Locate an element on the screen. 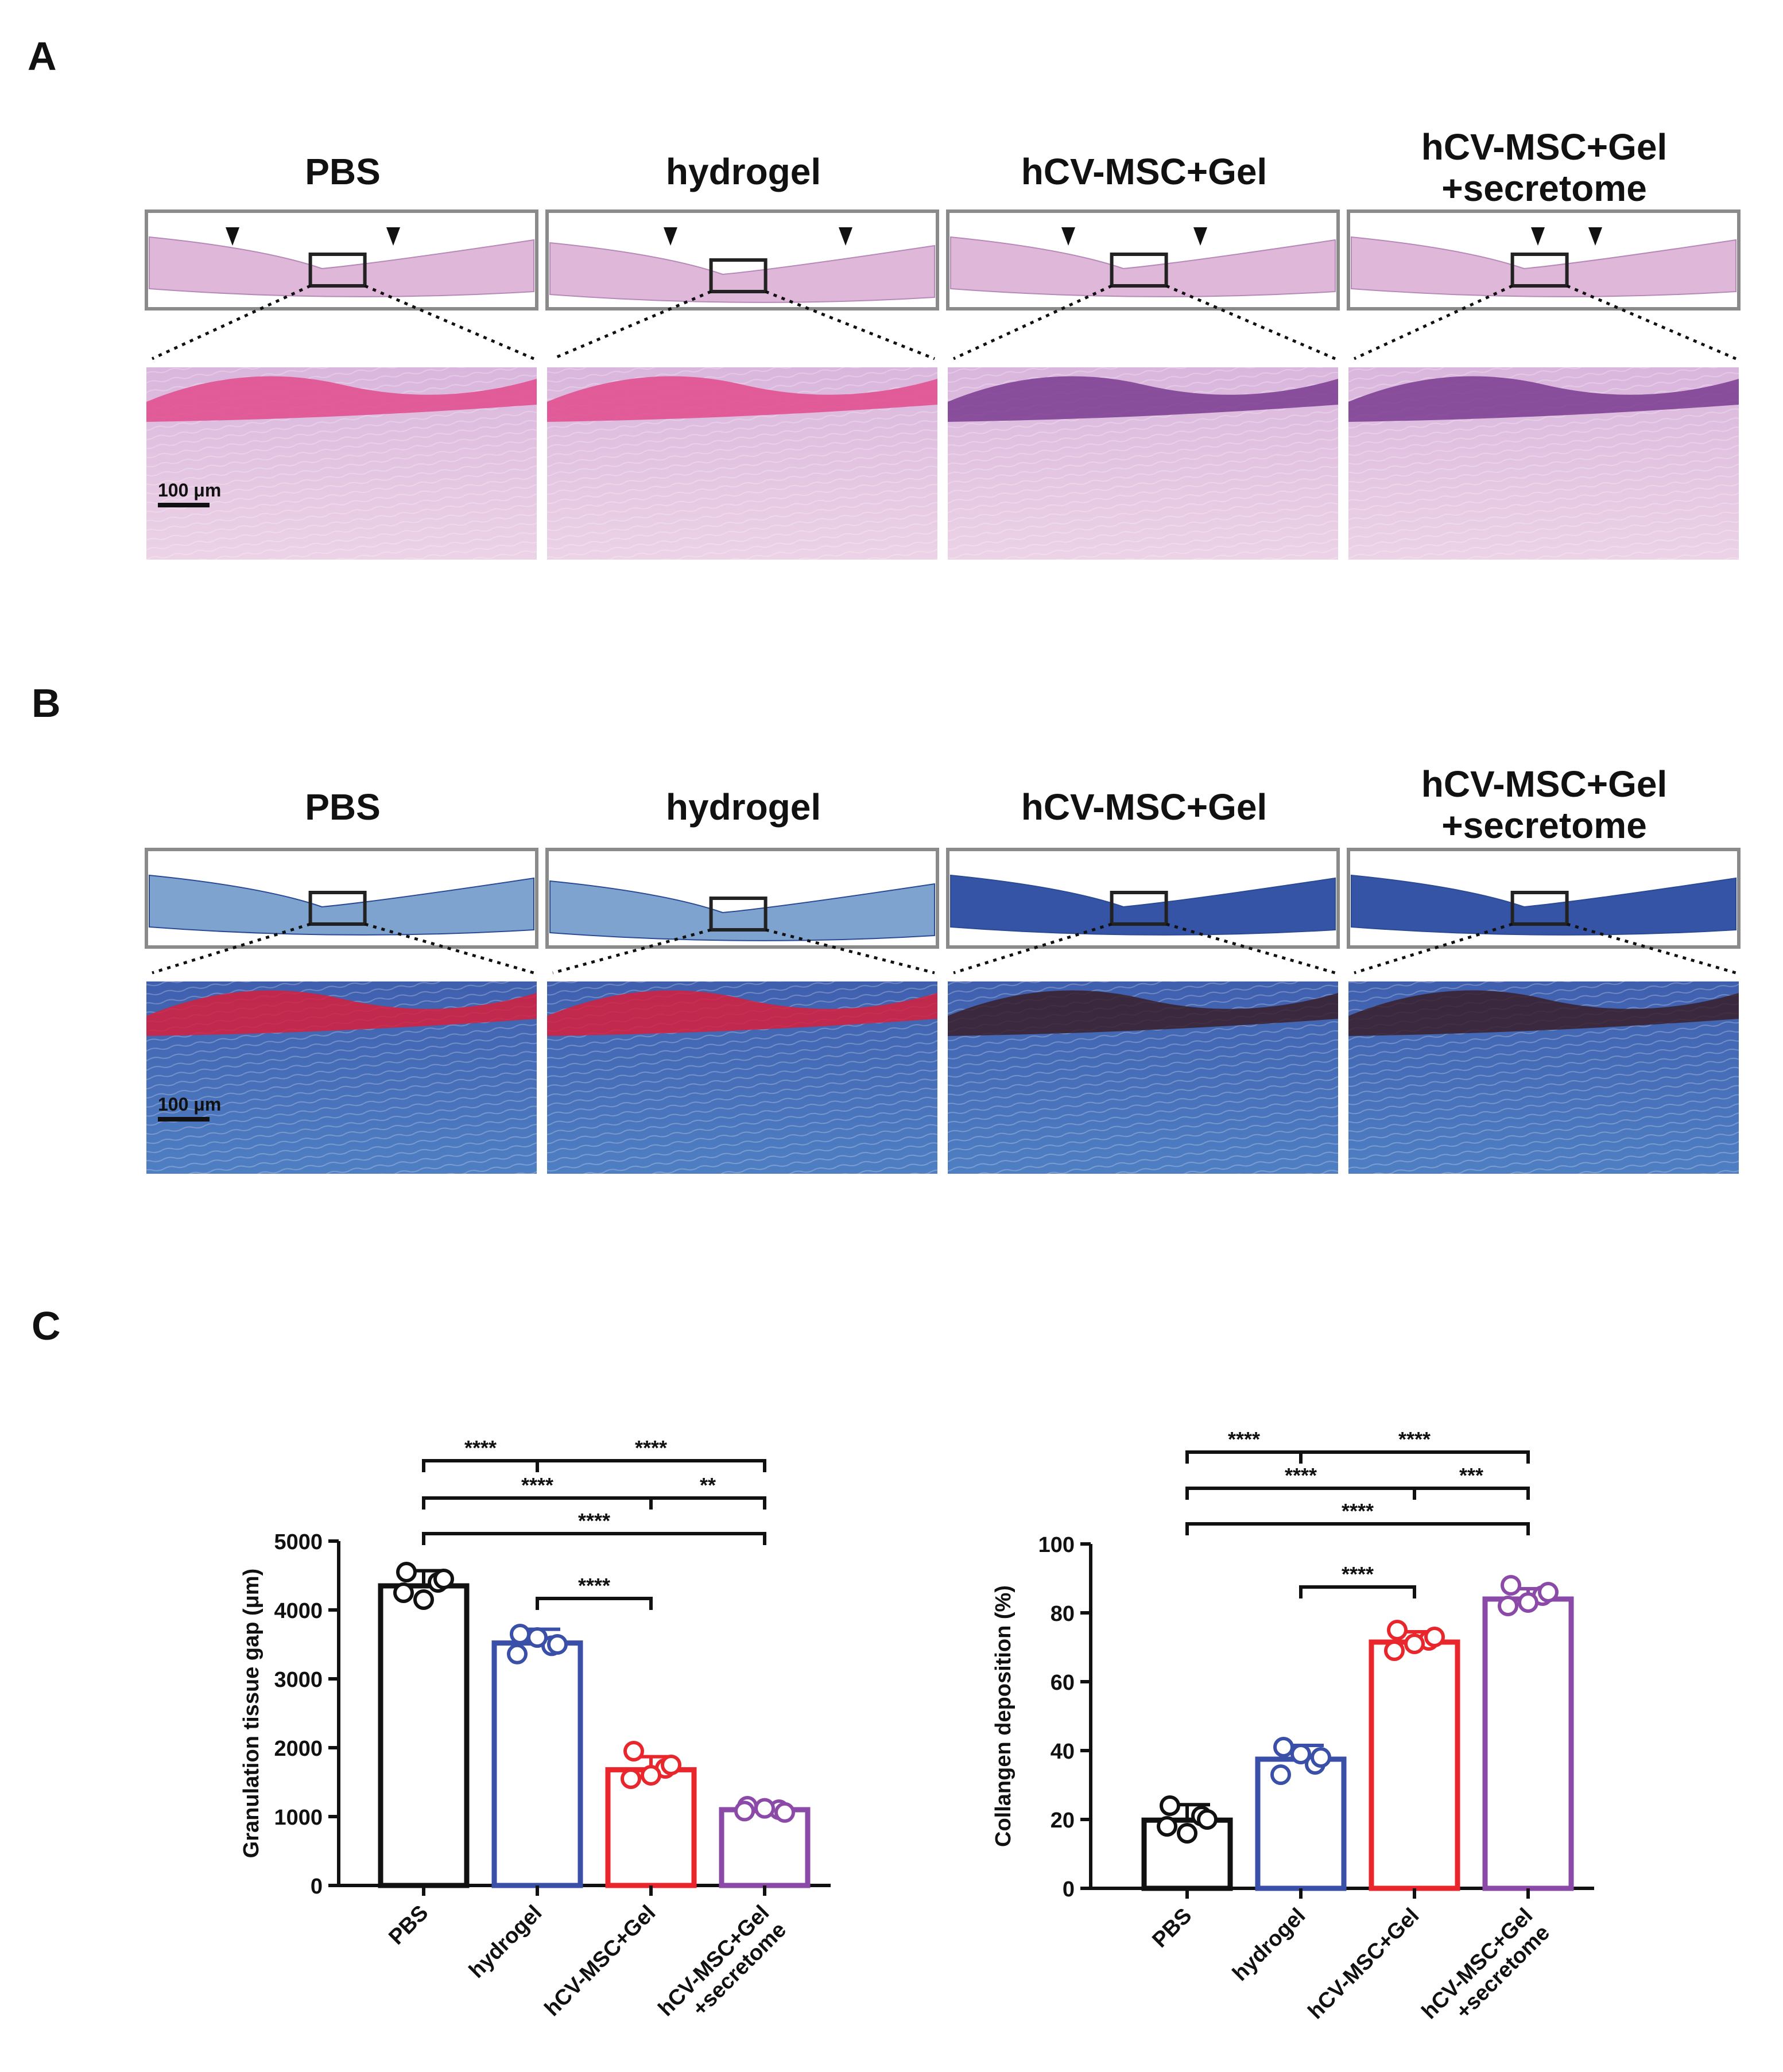 Image resolution: width=1783 pixels, height=2072 pixels. panel-b-title-hydrogel: hydrogel is located at coordinates (743, 807).